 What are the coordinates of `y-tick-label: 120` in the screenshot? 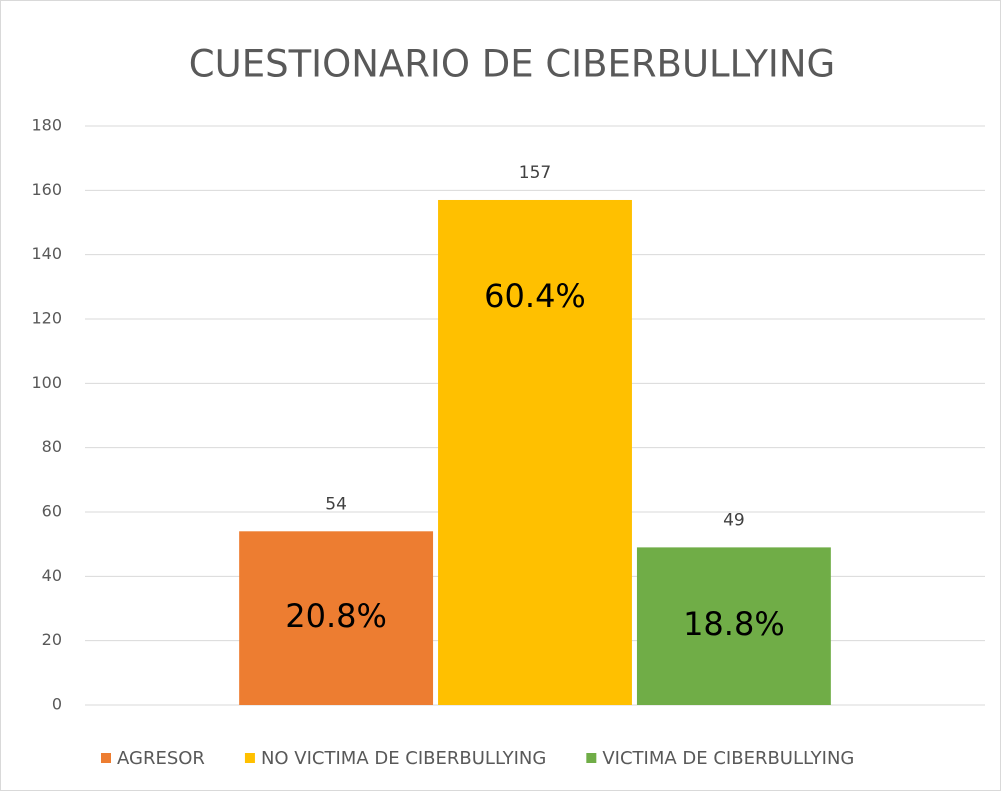 It's located at (46, 318).